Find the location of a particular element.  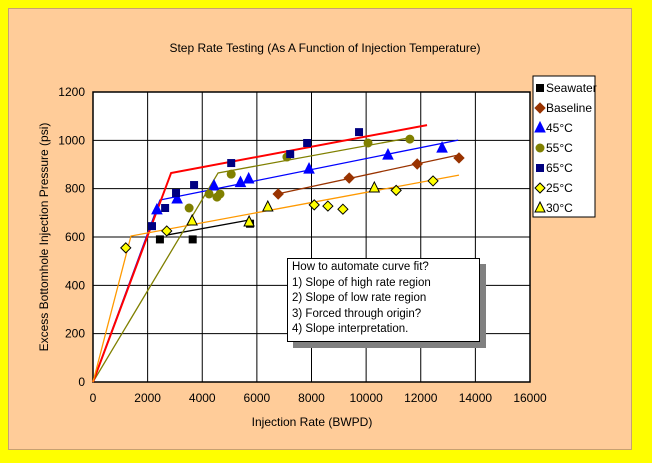

x-tick-label: 12000 is located at coordinates (421, 398).